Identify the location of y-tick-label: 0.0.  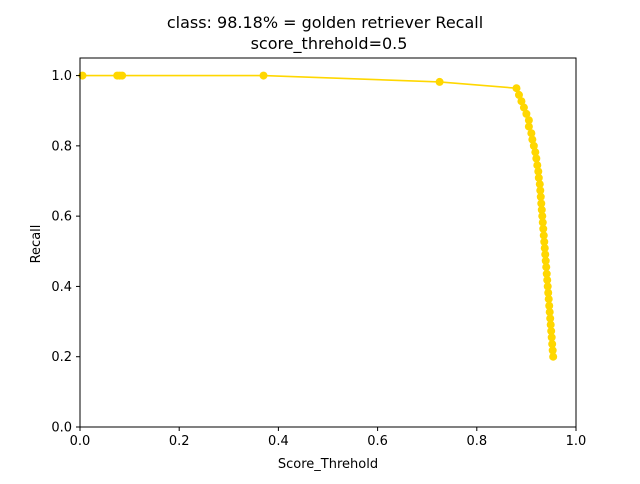
(61, 428).